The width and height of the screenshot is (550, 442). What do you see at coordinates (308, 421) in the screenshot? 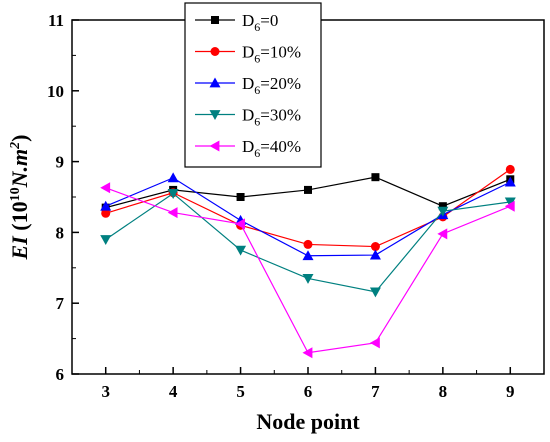
I see `x-axis-title: Node point` at bounding box center [308, 421].